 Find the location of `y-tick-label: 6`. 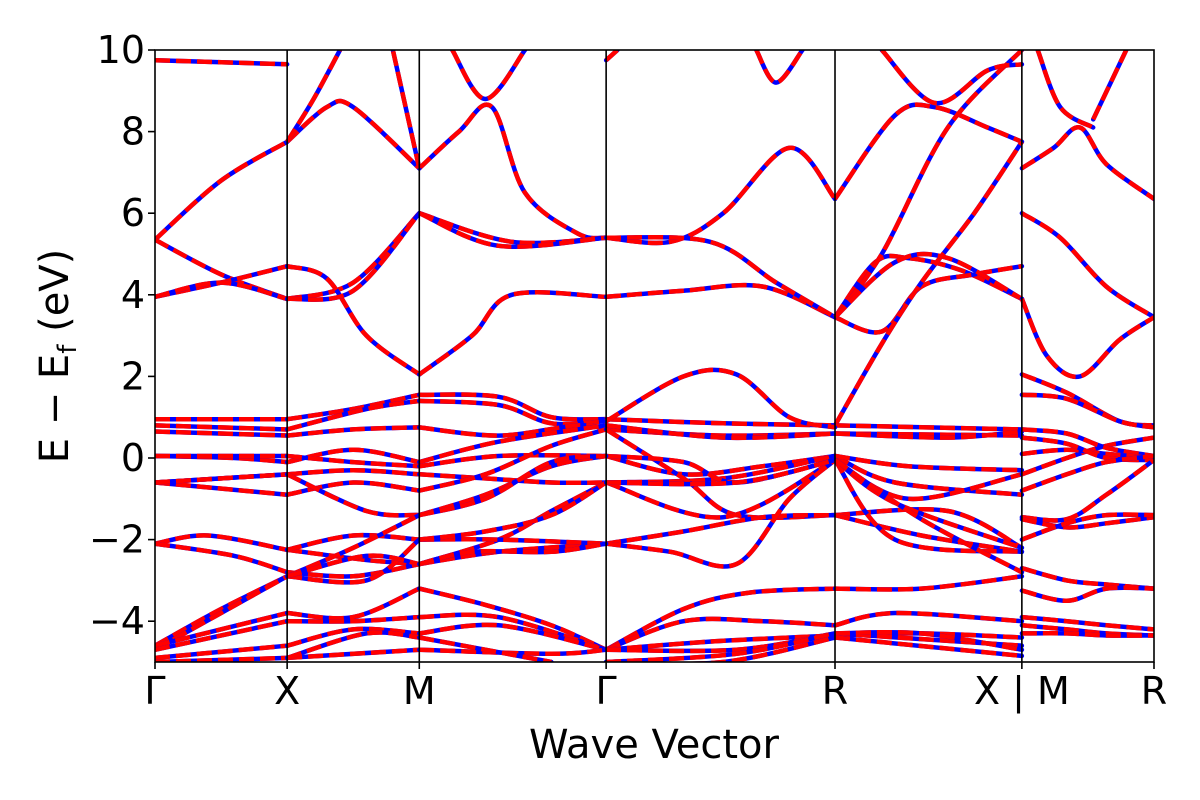

y-tick-label: 6 is located at coordinates (133, 213).